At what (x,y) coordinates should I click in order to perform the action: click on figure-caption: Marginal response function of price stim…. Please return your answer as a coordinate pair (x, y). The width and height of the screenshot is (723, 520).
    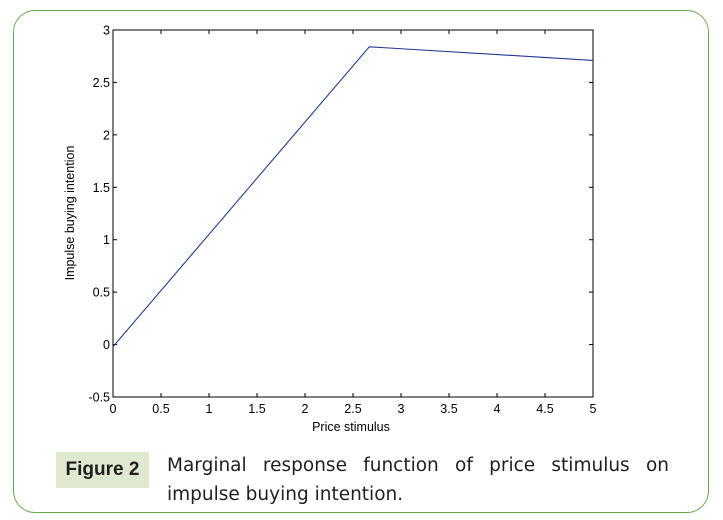
    Looking at the image, I should click on (418, 480).